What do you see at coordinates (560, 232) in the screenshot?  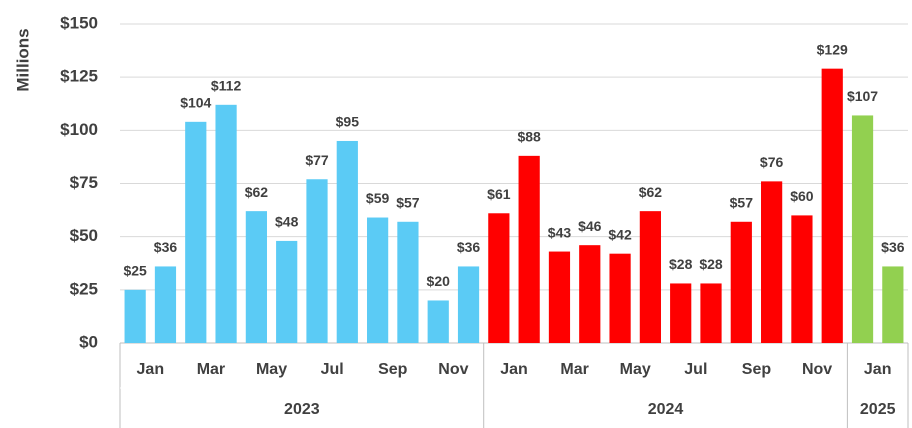 I see `value-label: $43` at bounding box center [560, 232].